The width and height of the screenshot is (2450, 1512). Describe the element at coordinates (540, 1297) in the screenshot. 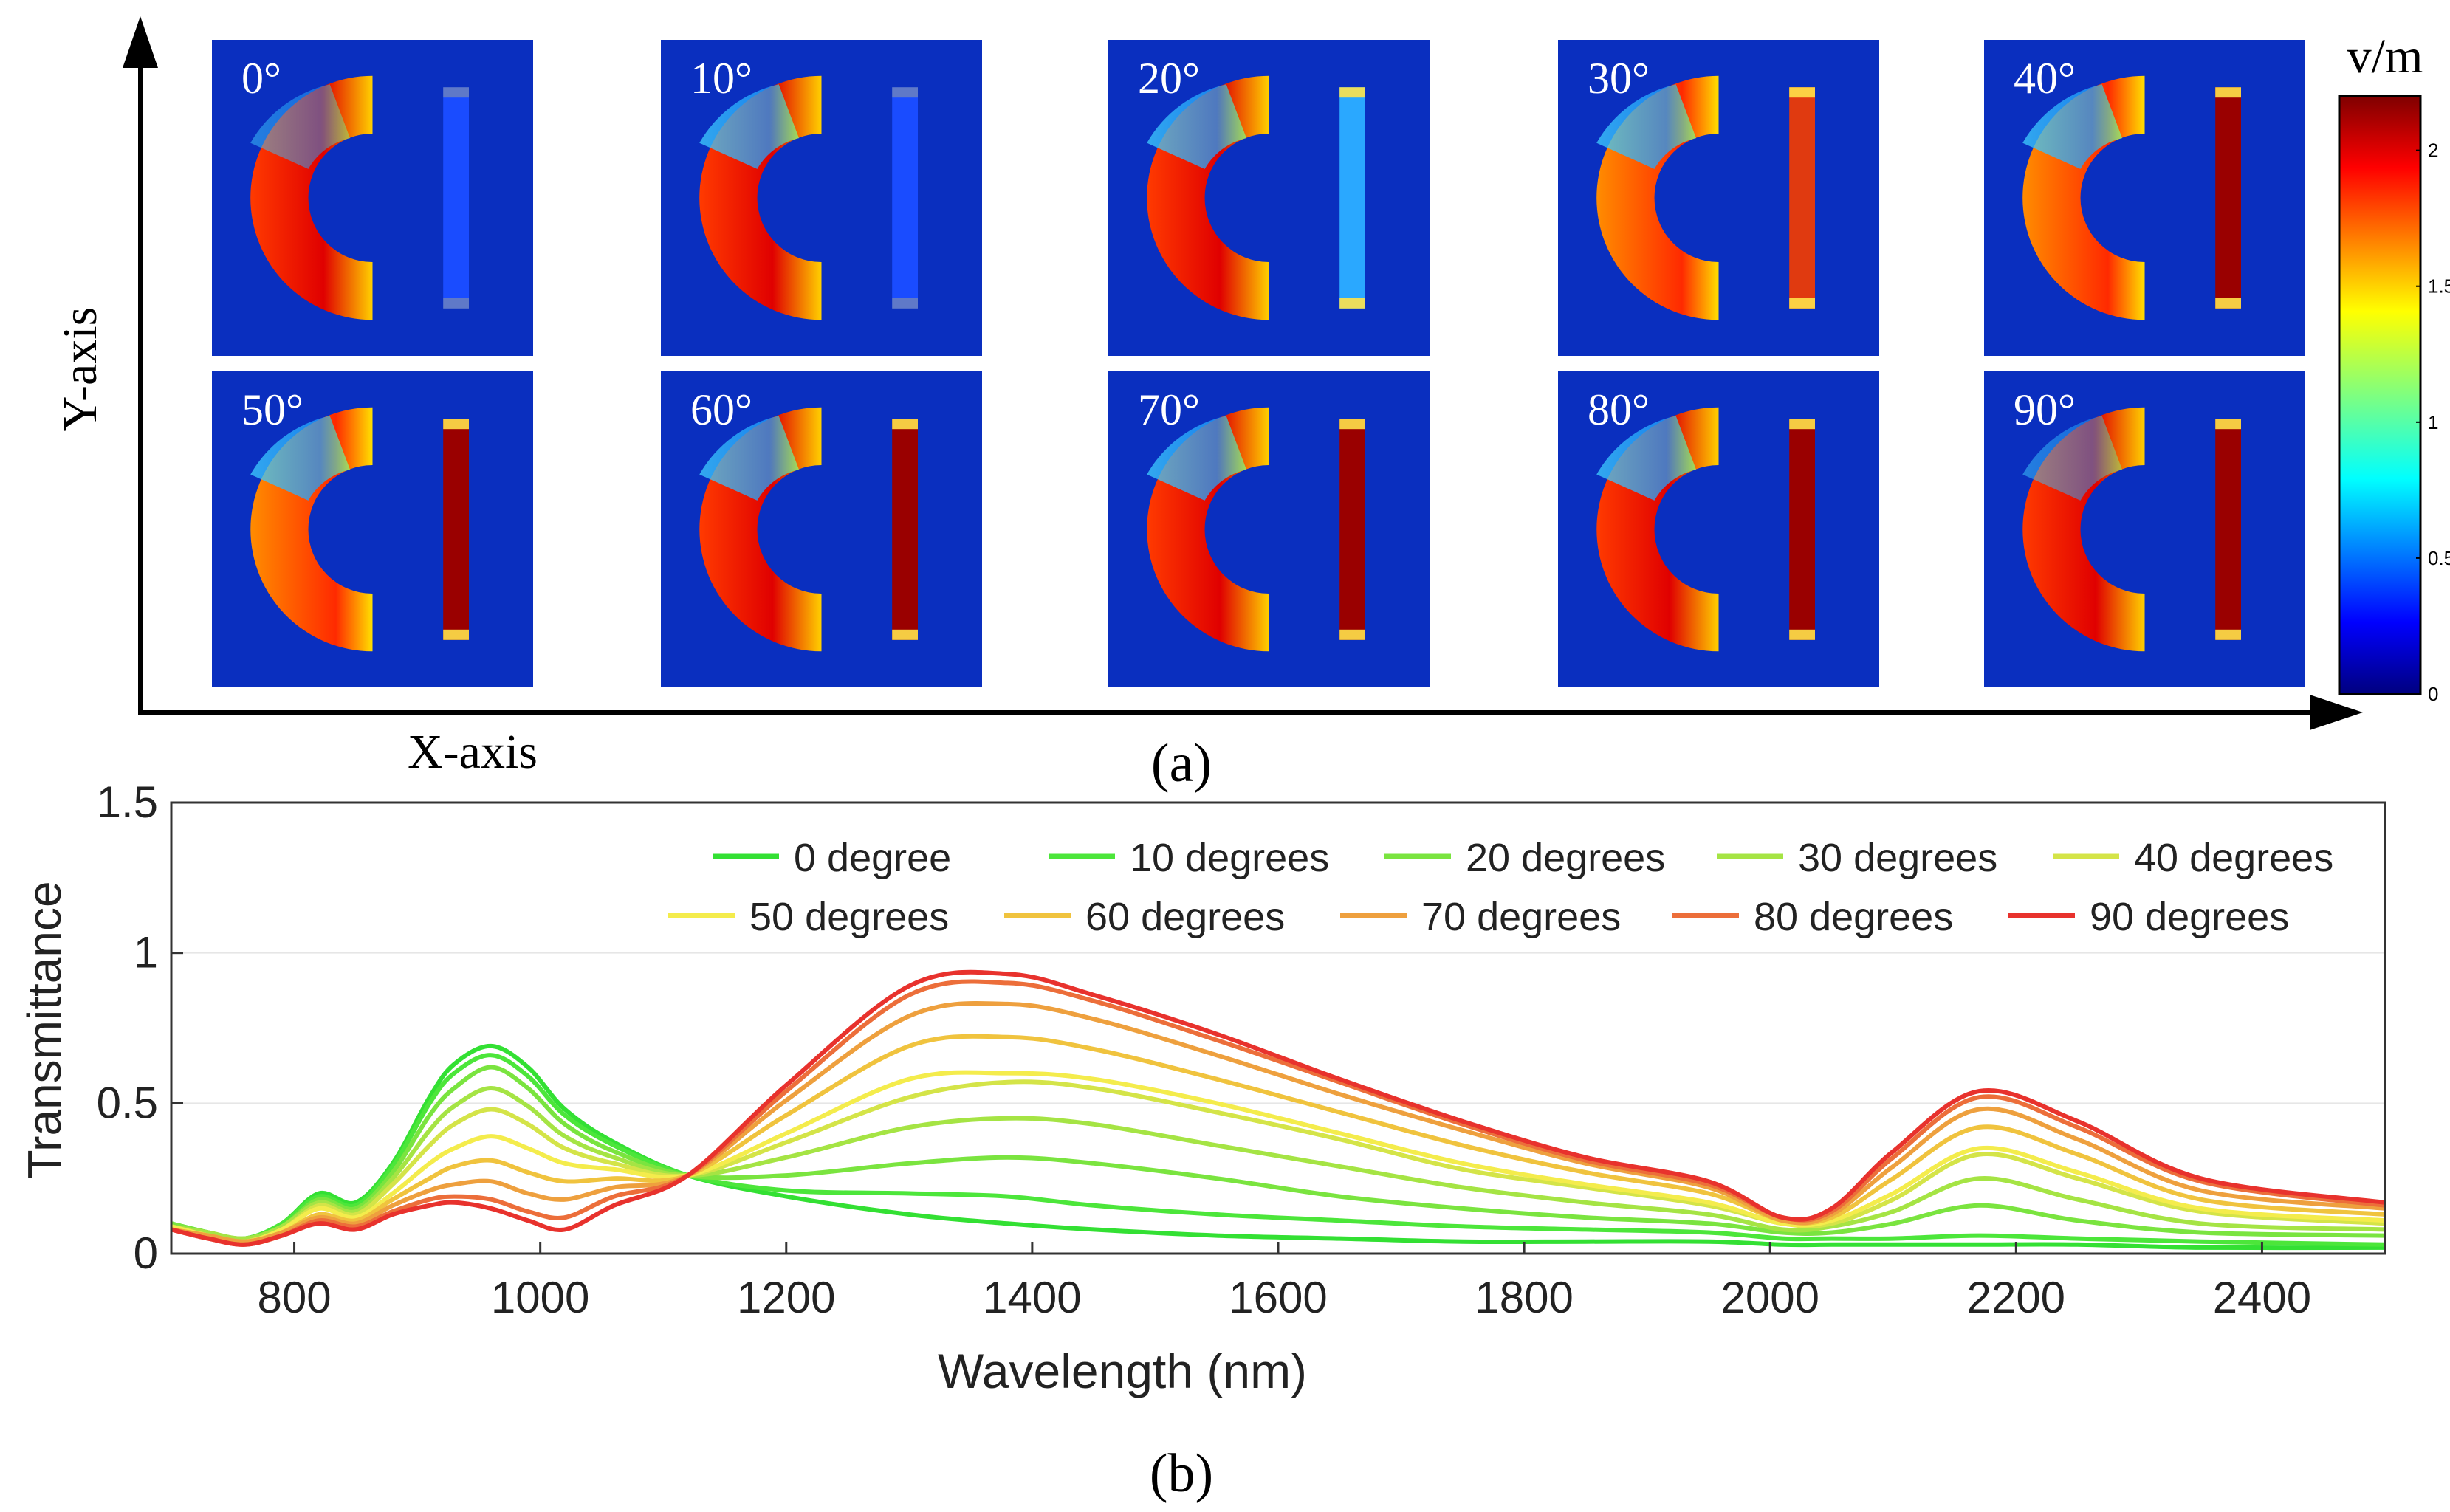

I see `x-tick-label: 1000` at that location.